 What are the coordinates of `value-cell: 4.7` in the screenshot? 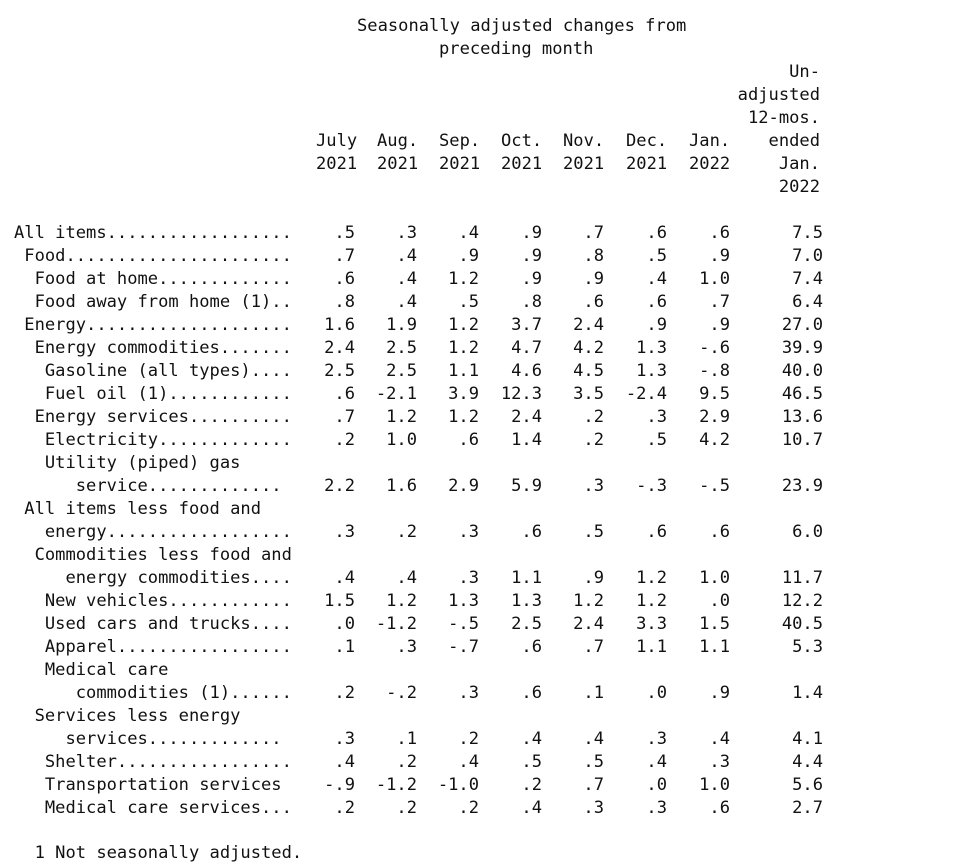 It's located at (526, 348).